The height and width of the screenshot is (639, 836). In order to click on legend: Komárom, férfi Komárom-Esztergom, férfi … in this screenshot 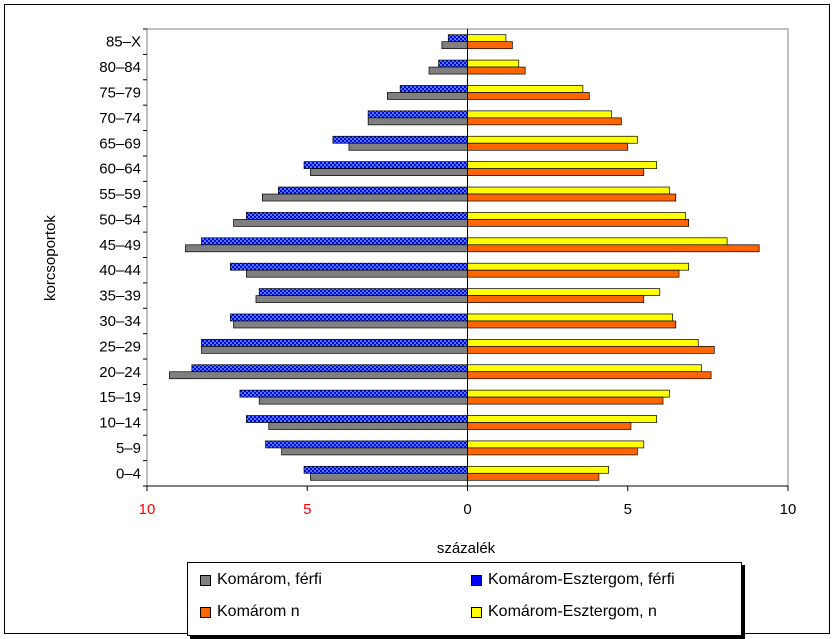, I will do `click(464, 599)`.